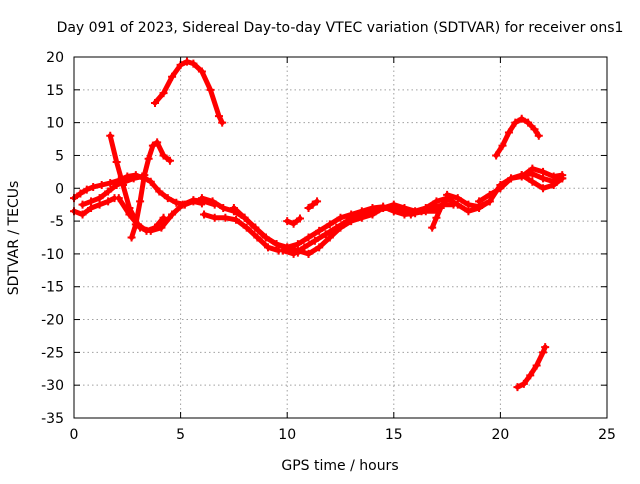 The width and height of the screenshot is (640, 484). Describe the element at coordinates (52, 255) in the screenshot. I see `y-tick-label: -10` at that location.